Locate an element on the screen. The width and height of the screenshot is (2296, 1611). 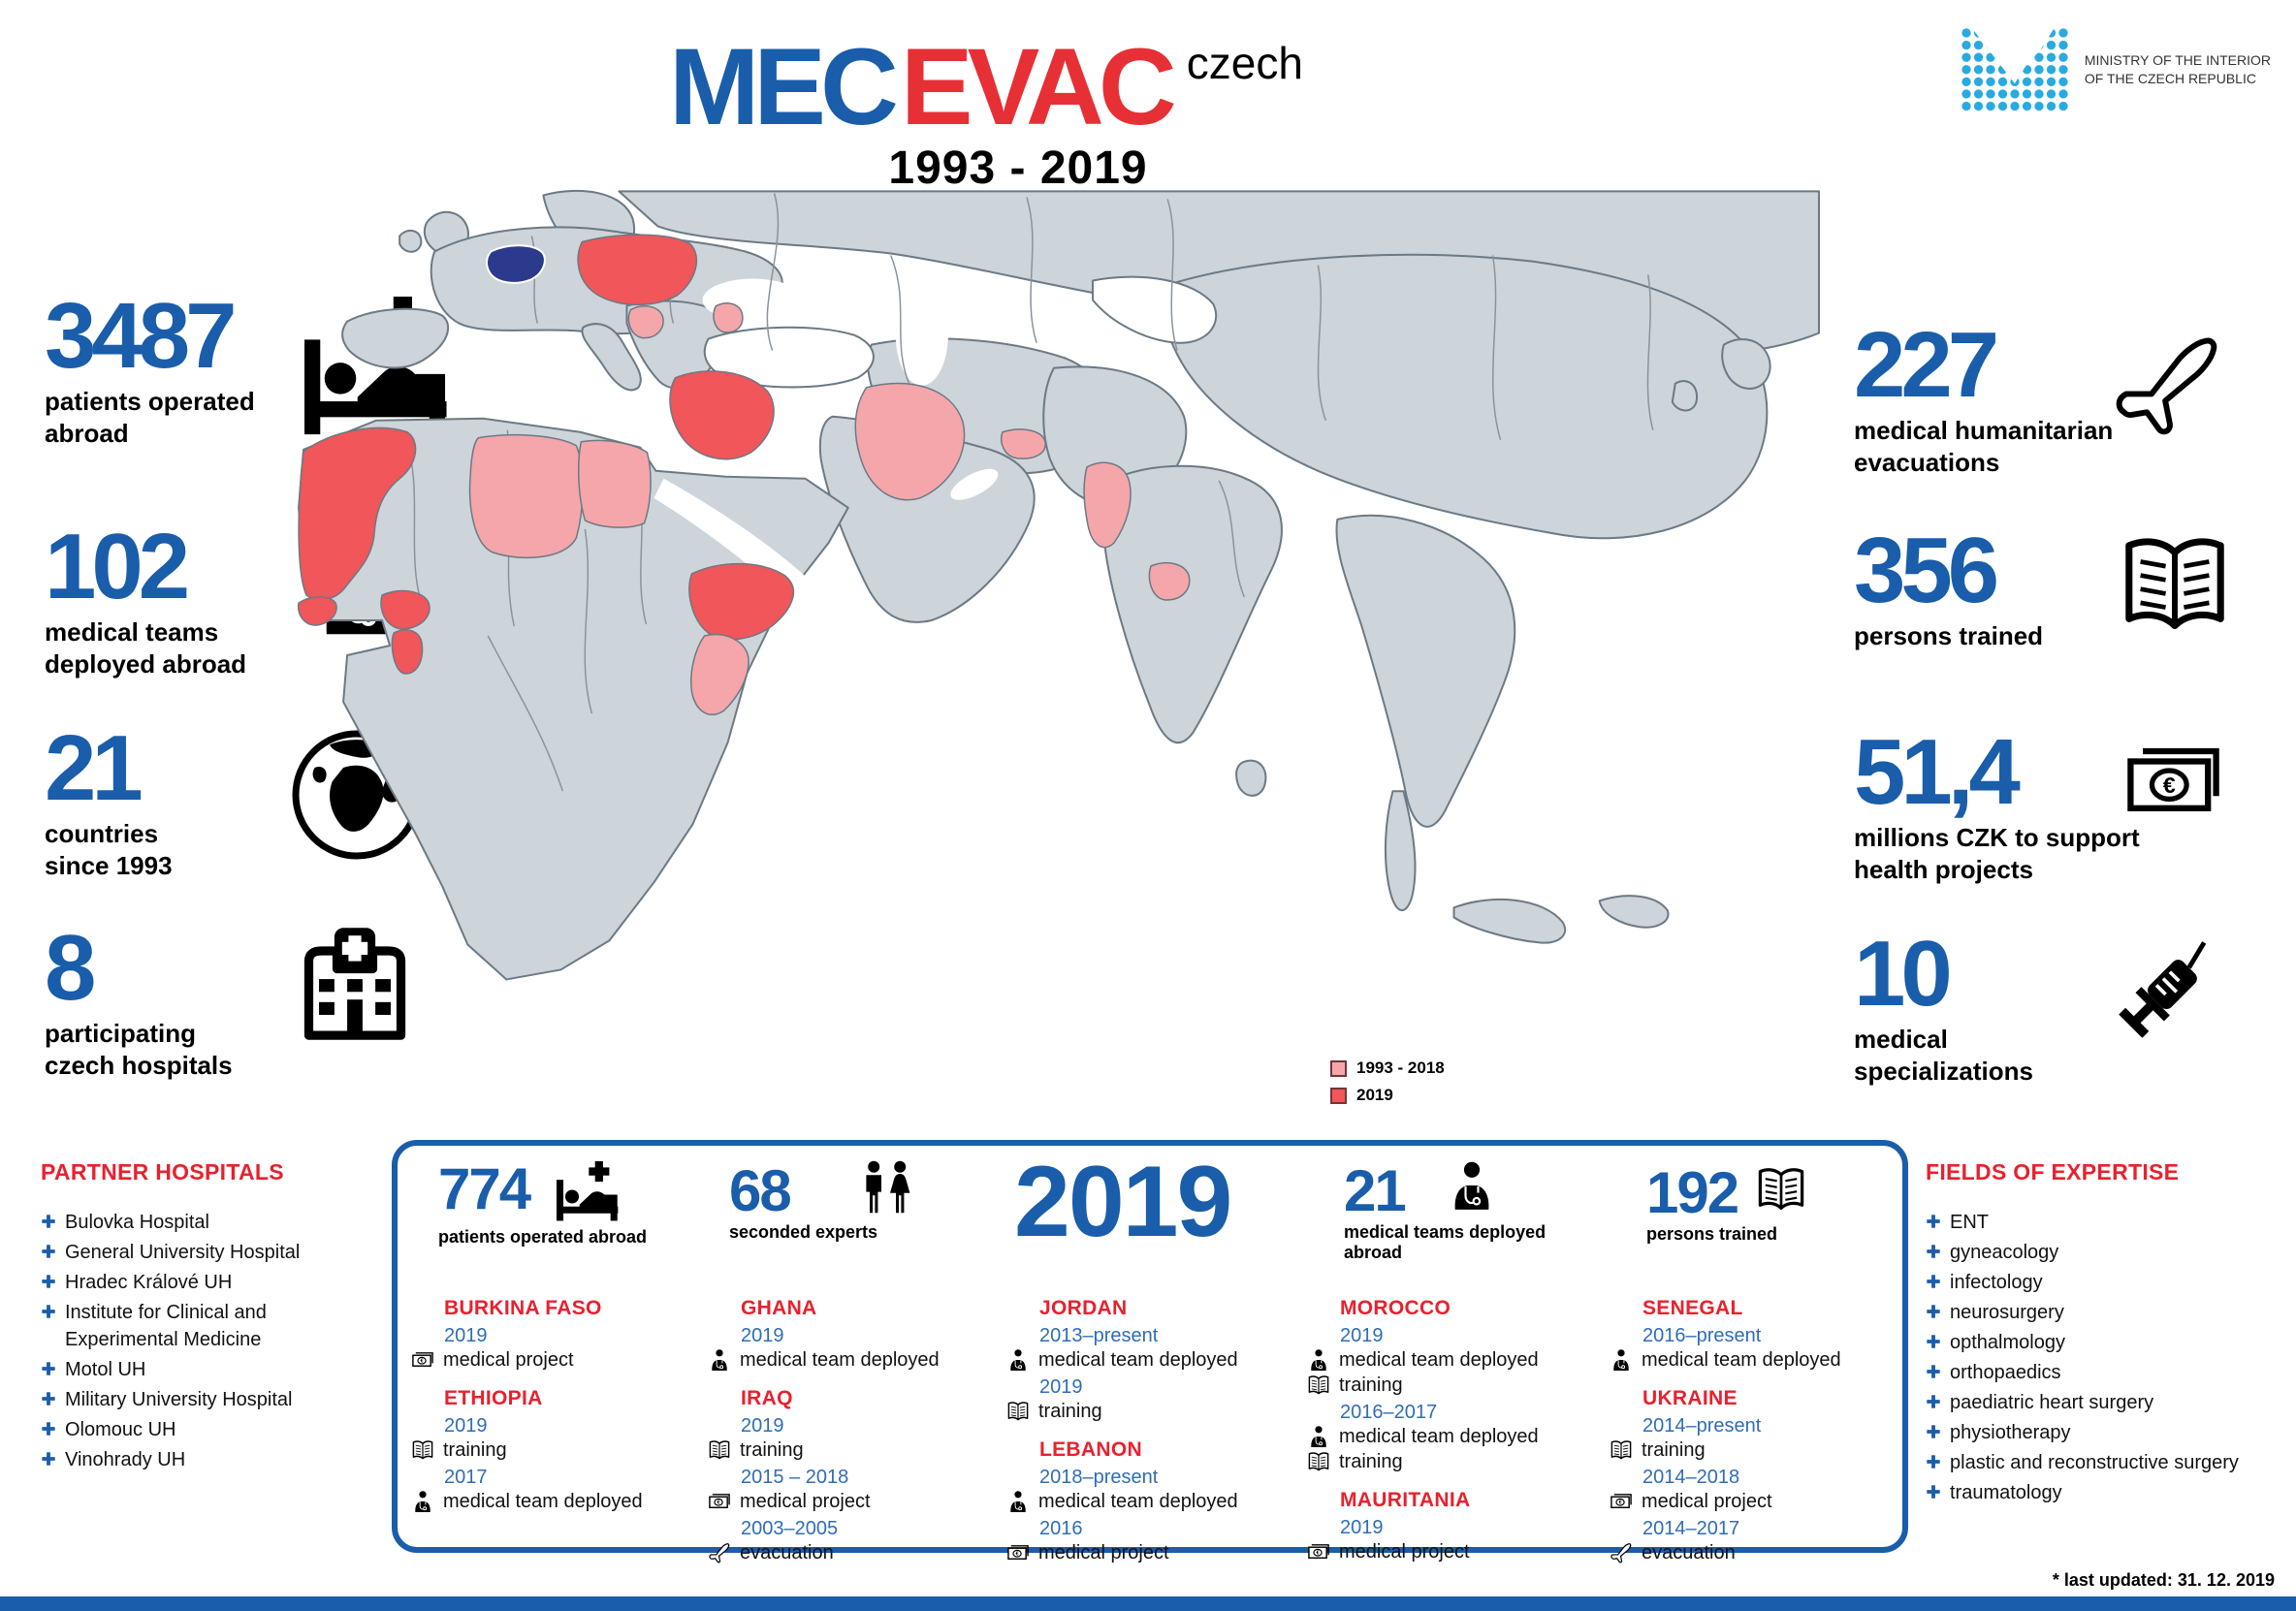
country-block: BURKINA FASO 2019 medical project is located at coordinates (559, 1334).